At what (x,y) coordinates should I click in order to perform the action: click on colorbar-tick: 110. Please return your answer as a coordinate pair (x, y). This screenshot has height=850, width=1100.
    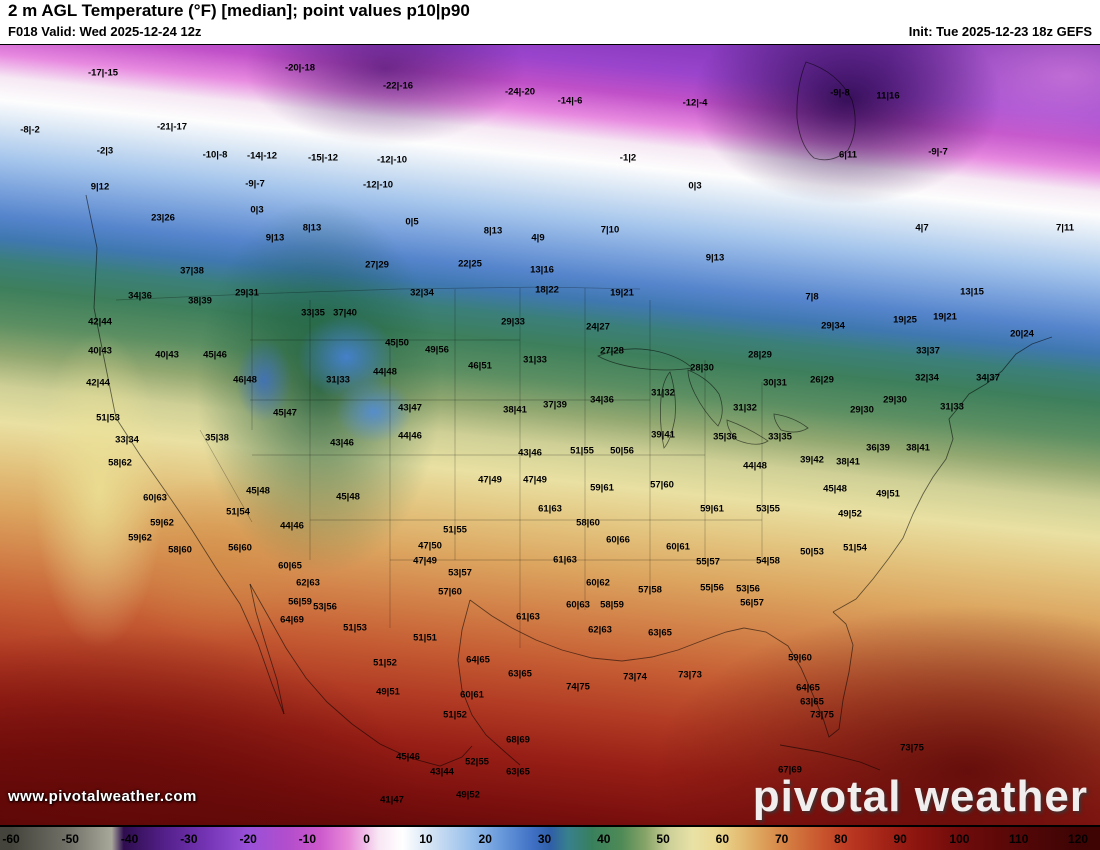
    Looking at the image, I should click on (1019, 838).